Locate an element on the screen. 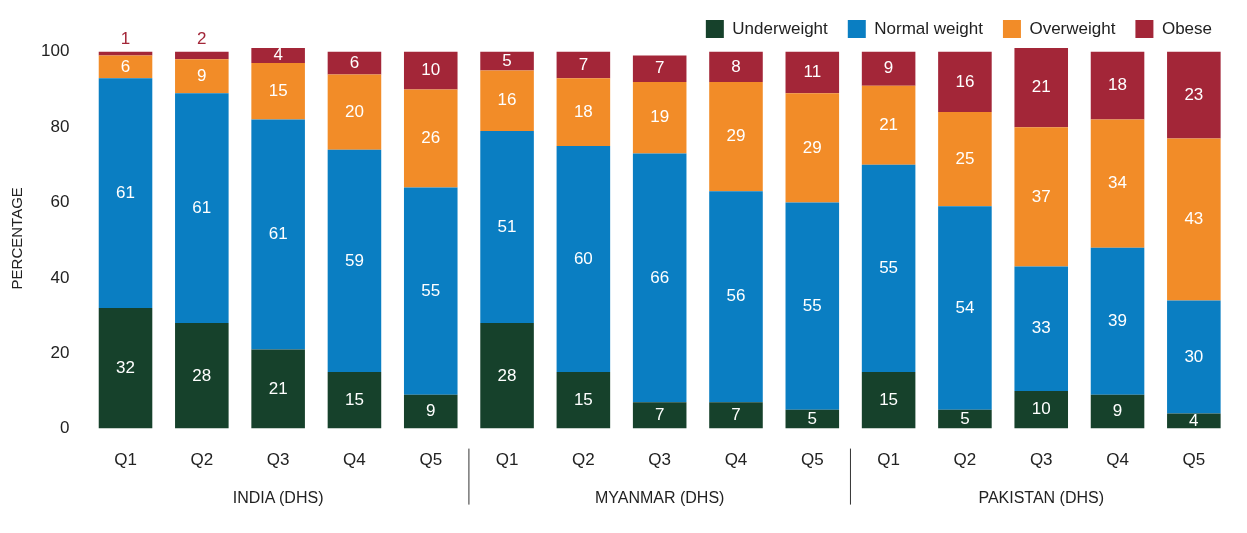 The image size is (1247, 533). data-label: 29 is located at coordinates (812, 147).